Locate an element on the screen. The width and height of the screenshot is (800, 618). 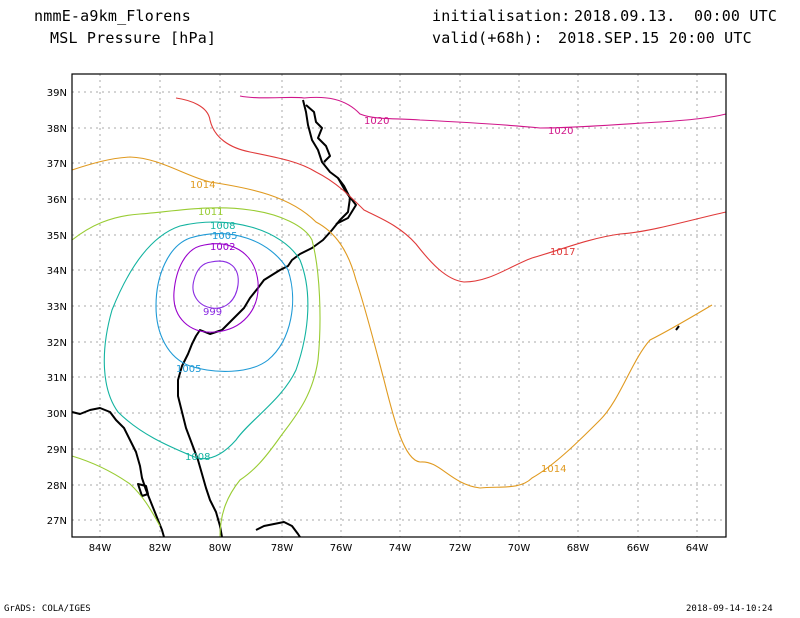
lat-label: 37N is located at coordinates (57, 164).